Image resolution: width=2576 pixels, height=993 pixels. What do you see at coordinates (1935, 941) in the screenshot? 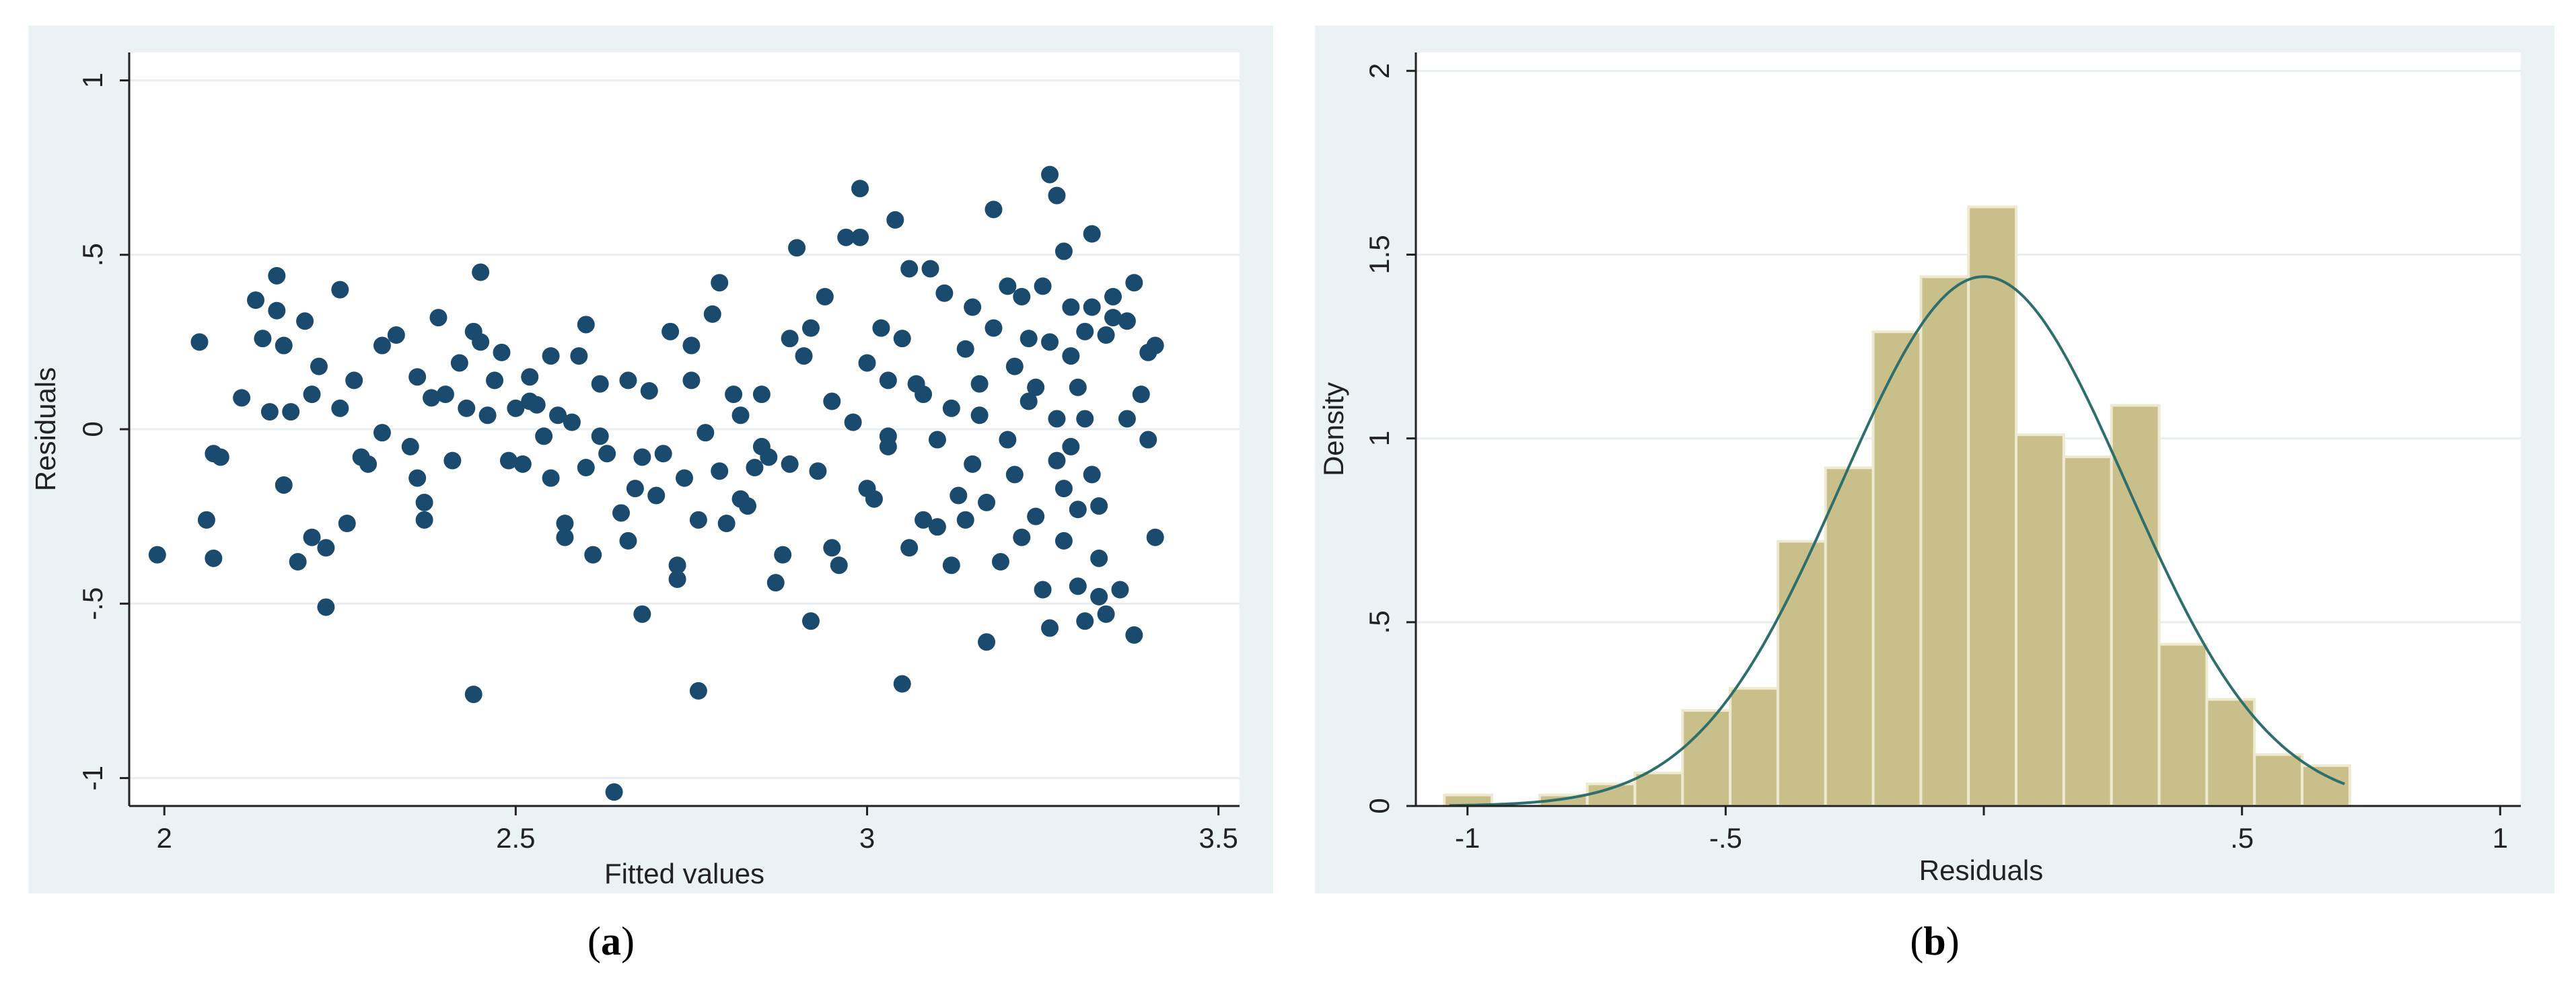
I see `caption-b: (b)` at bounding box center [1935, 941].